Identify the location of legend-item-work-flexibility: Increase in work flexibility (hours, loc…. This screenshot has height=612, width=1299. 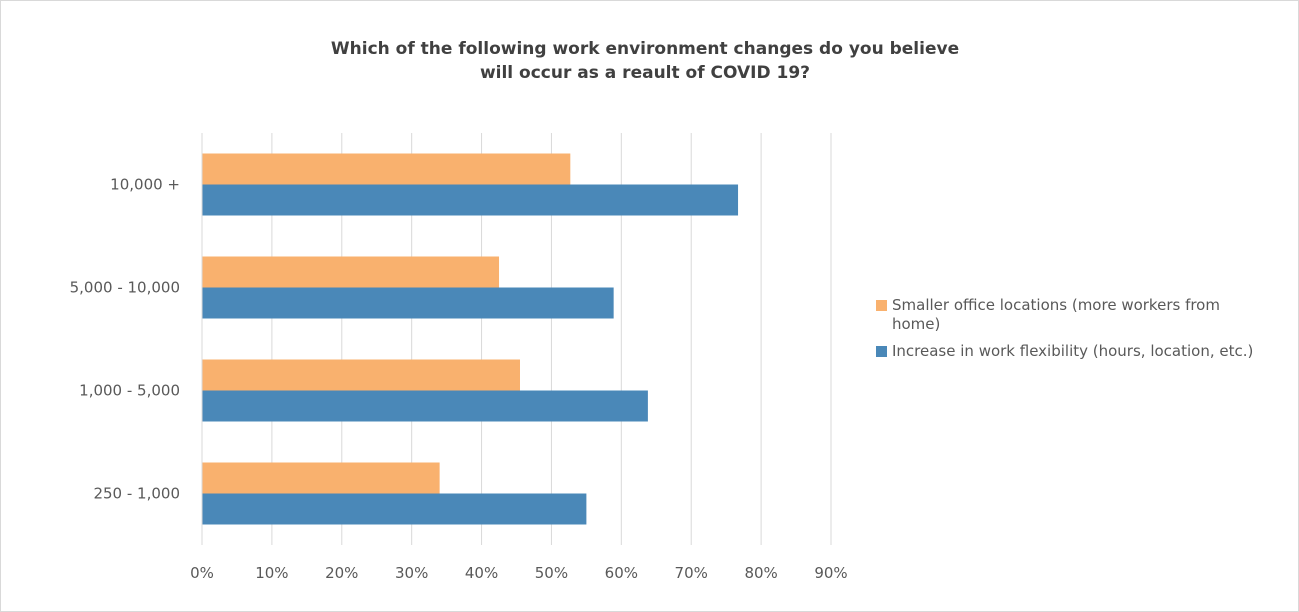
(1066, 351).